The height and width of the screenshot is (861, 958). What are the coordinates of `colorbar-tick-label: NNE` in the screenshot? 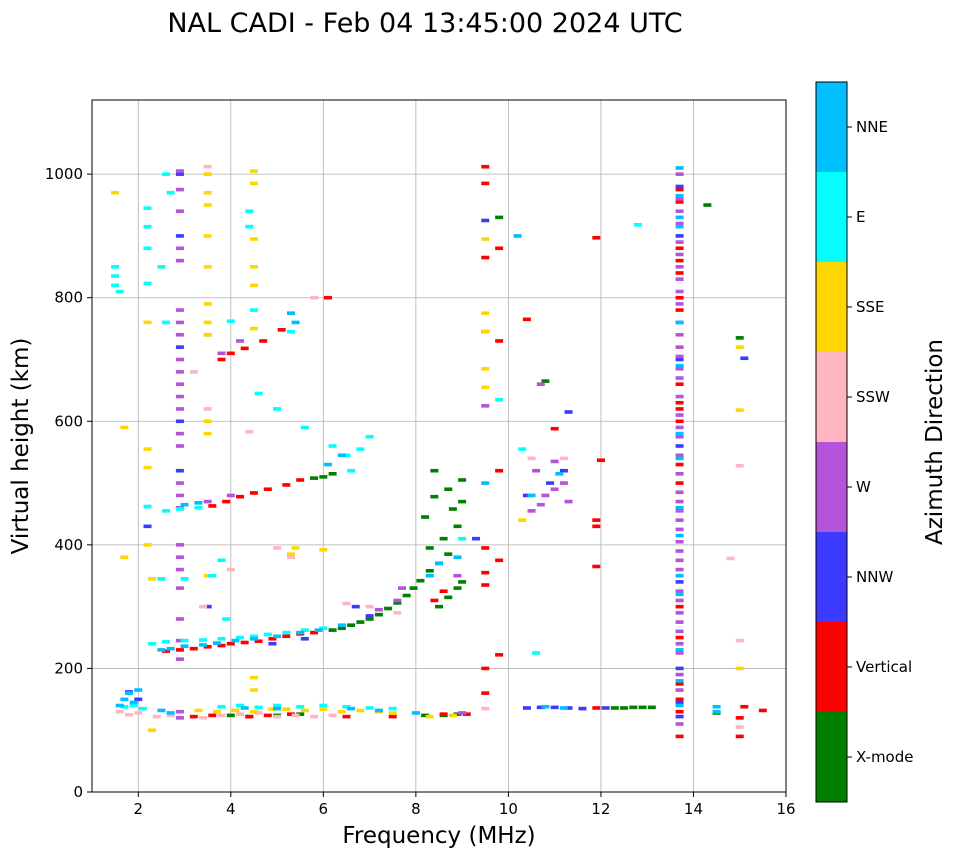 It's located at (872, 127).